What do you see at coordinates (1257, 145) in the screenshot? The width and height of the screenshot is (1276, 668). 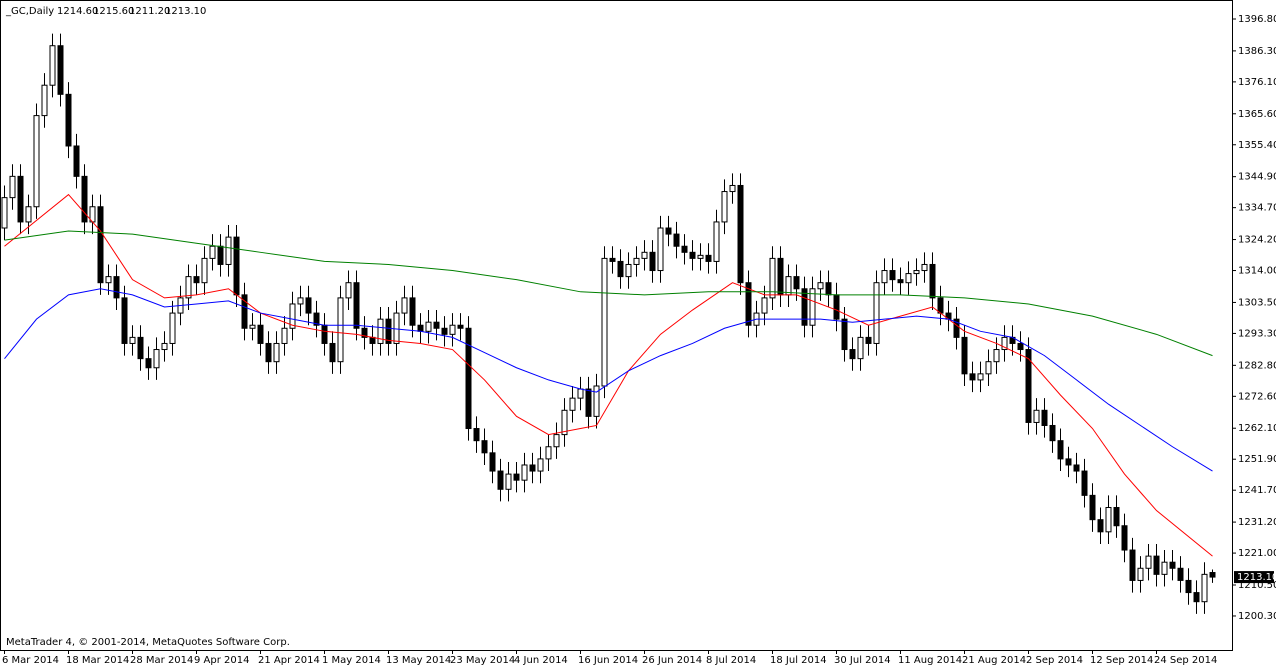 I see `y-tick-label: 1355.40` at bounding box center [1257, 145].